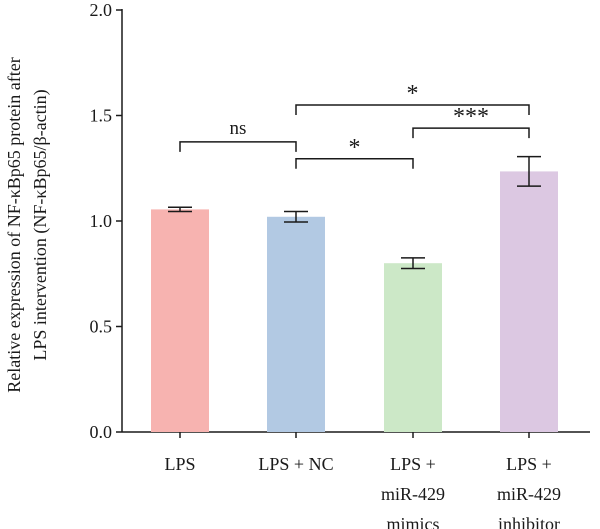 The width and height of the screenshot is (600, 529). Describe the element at coordinates (101, 327) in the screenshot. I see `y-tick-label: 0.5` at that location.